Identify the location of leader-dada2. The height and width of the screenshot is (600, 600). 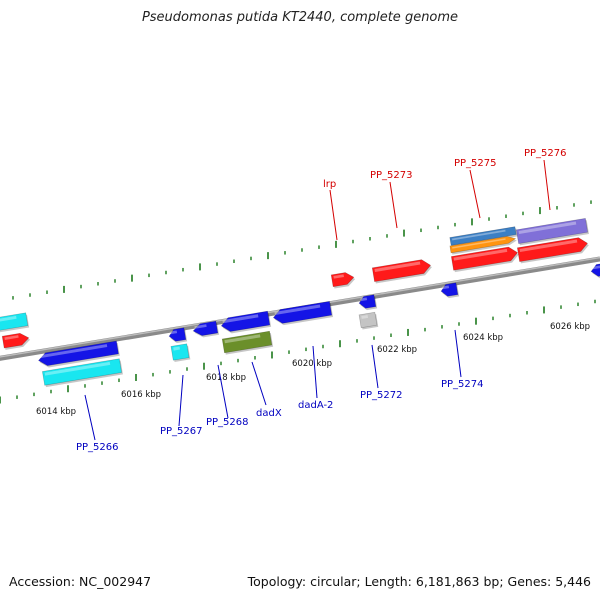
(315, 372).